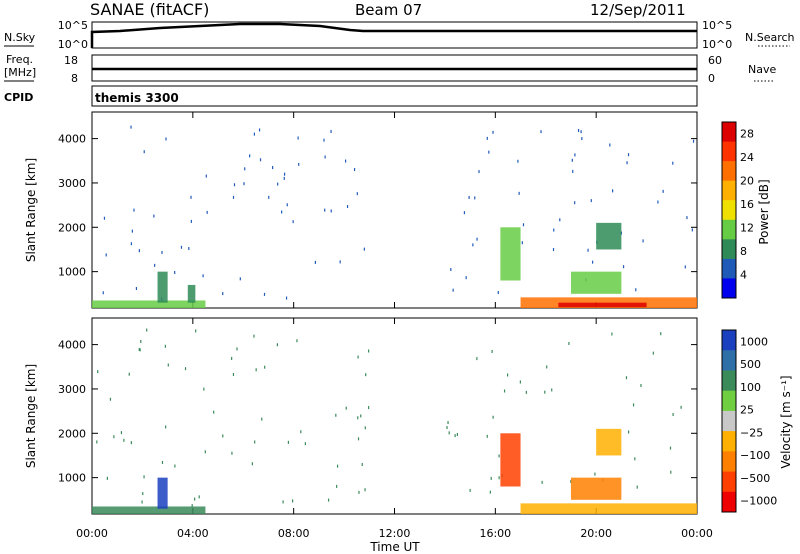 This screenshot has height=554, width=800. I want to click on velocity-colorbar-tick: −25, so click(751, 432).